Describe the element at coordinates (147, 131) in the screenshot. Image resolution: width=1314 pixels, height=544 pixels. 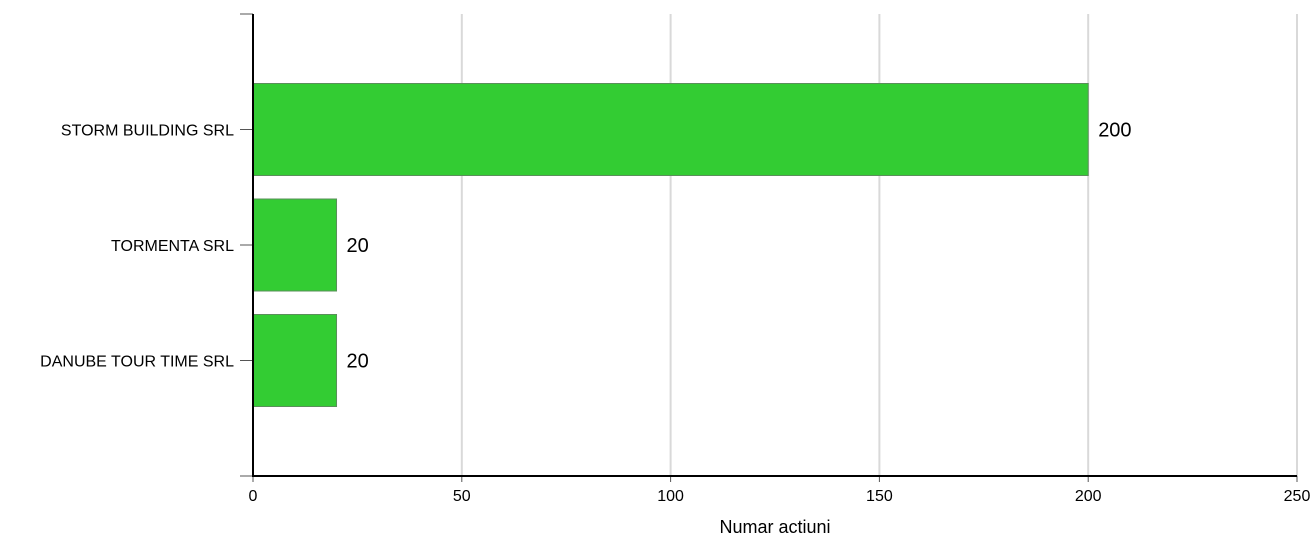
I see `y-tick-label: STORM BUILDING SRL` at that location.